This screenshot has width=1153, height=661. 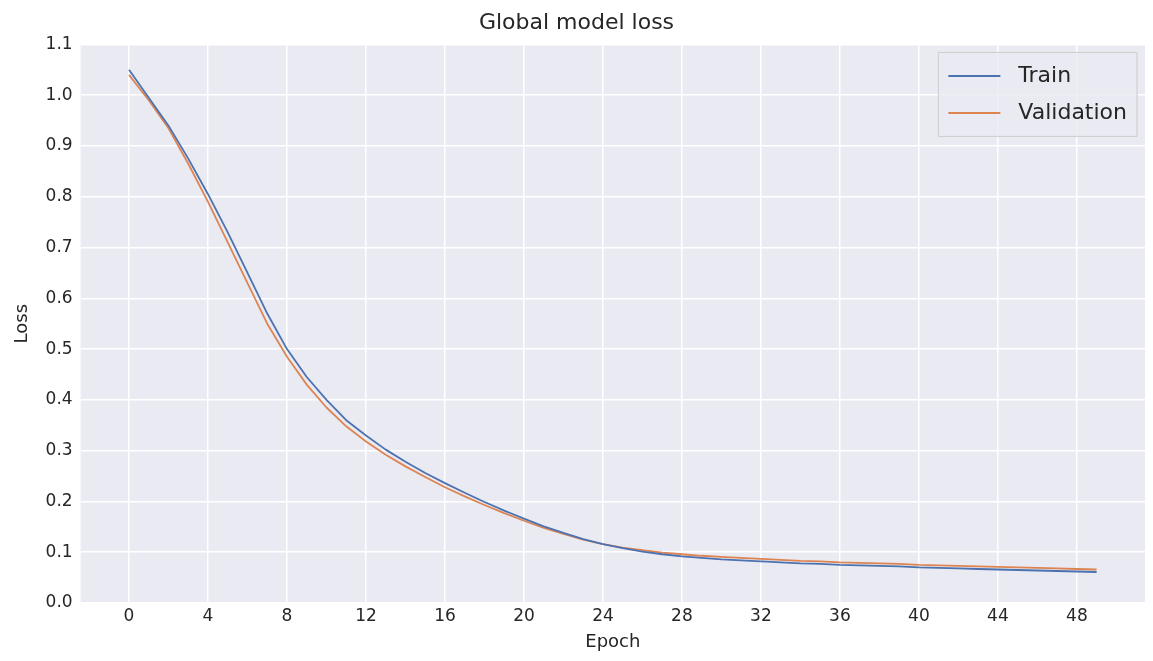 What do you see at coordinates (208, 614) in the screenshot?
I see `x-tick-label: 4` at bounding box center [208, 614].